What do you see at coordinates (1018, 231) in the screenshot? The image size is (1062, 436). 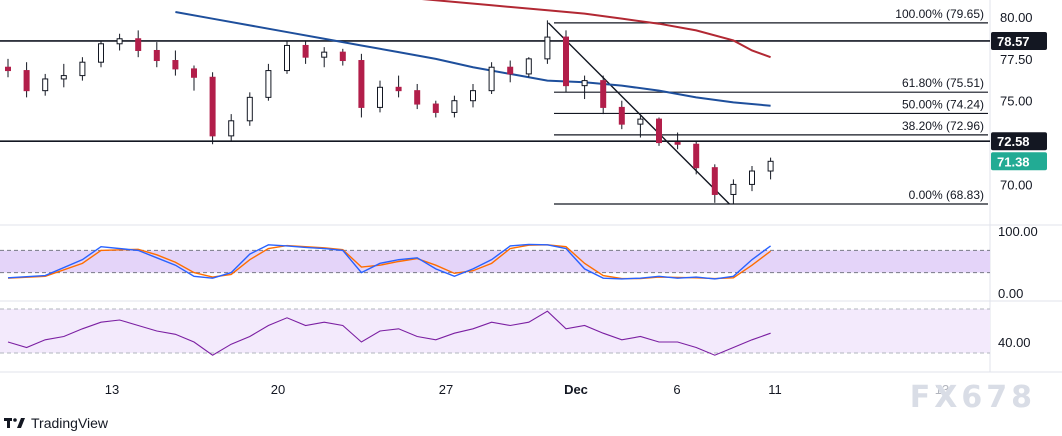 I see `stoch-tick-label: 100.00` at bounding box center [1018, 231].